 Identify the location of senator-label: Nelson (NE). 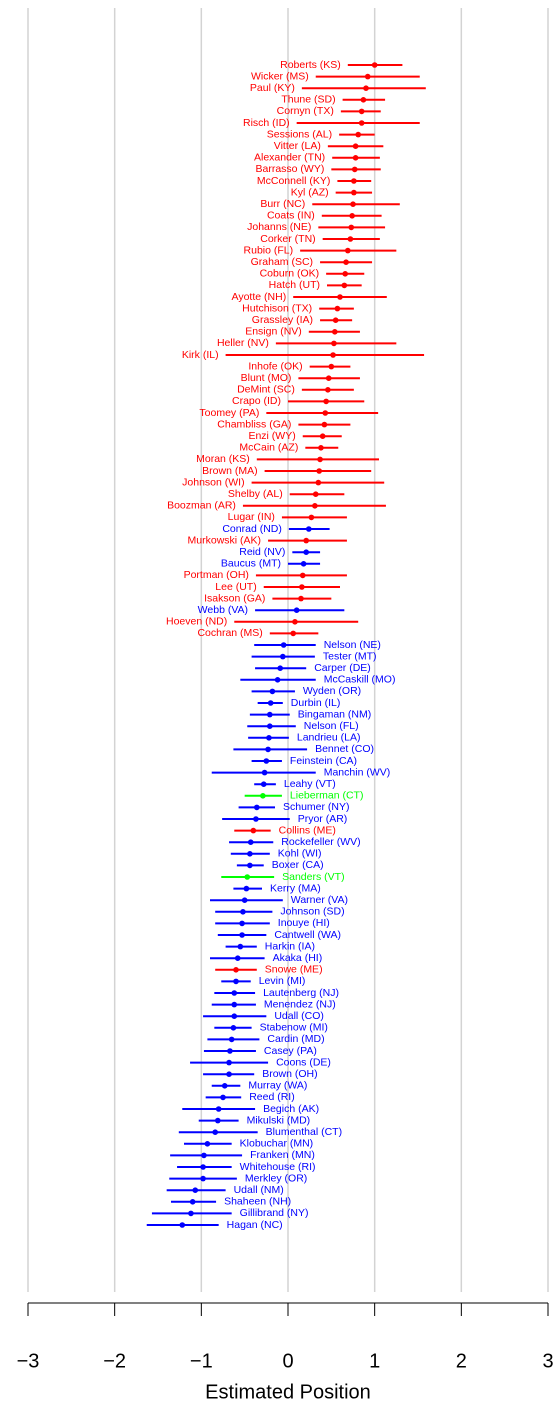
(352, 645).